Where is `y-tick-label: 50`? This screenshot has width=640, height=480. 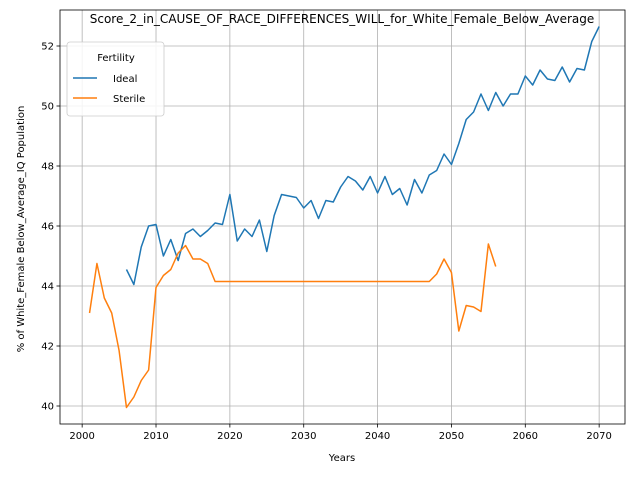
y-tick-label: 50 is located at coordinates (47, 107).